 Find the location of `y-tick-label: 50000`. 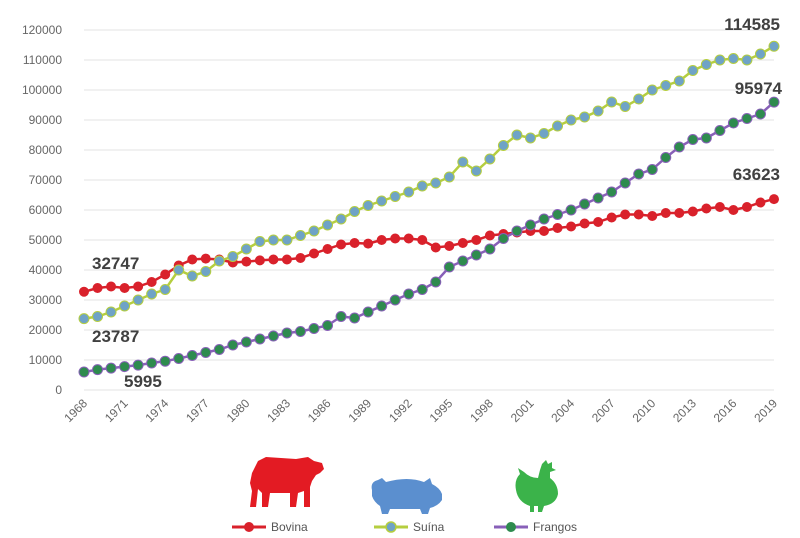

y-tick-label: 50000 is located at coordinates (46, 240).